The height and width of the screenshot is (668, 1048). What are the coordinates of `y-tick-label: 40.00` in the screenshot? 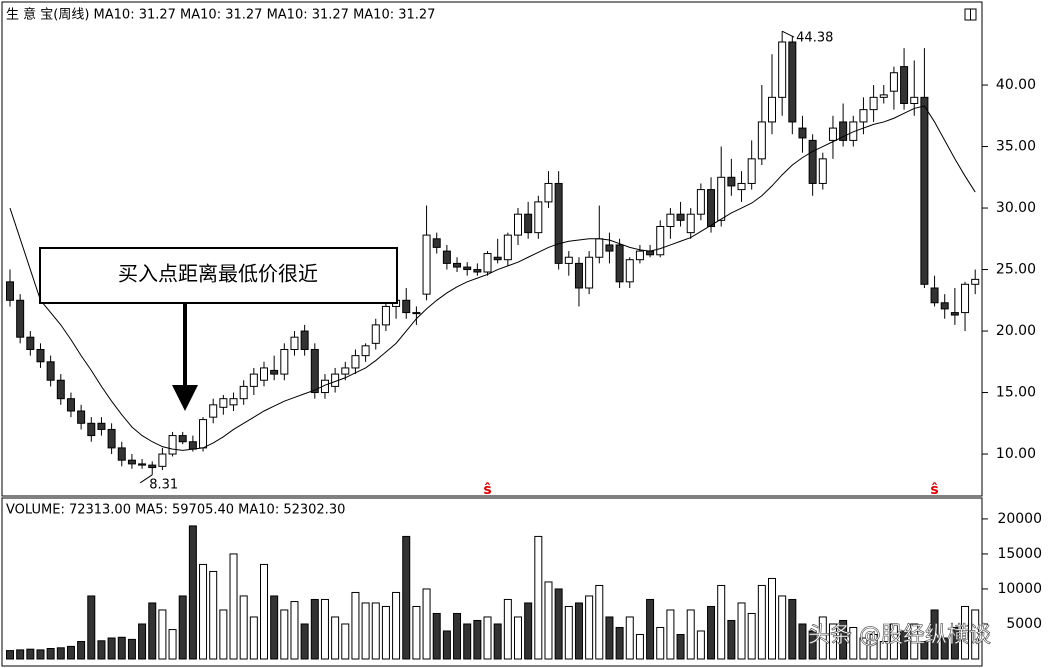 It's located at (1016, 85).